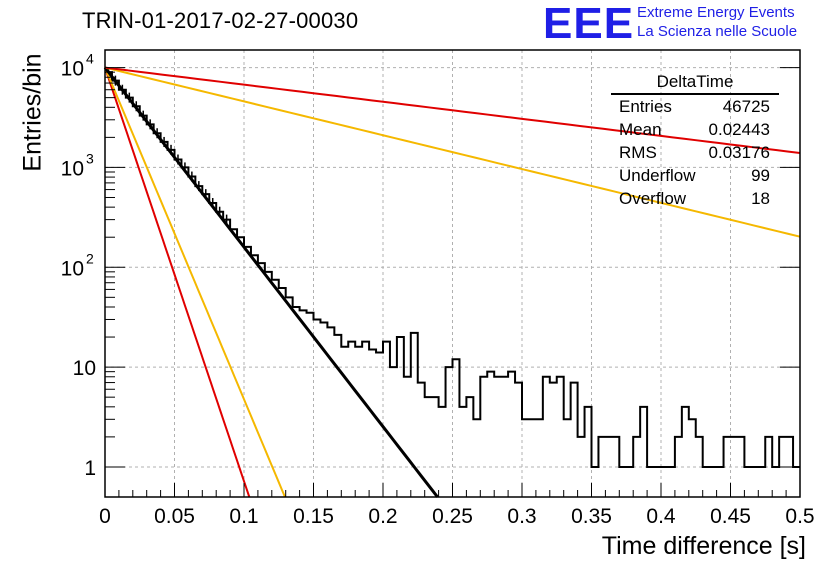 The height and width of the screenshot is (572, 836). What do you see at coordinates (90, 59) in the screenshot?
I see `y-tick-exponent: 4` at bounding box center [90, 59].